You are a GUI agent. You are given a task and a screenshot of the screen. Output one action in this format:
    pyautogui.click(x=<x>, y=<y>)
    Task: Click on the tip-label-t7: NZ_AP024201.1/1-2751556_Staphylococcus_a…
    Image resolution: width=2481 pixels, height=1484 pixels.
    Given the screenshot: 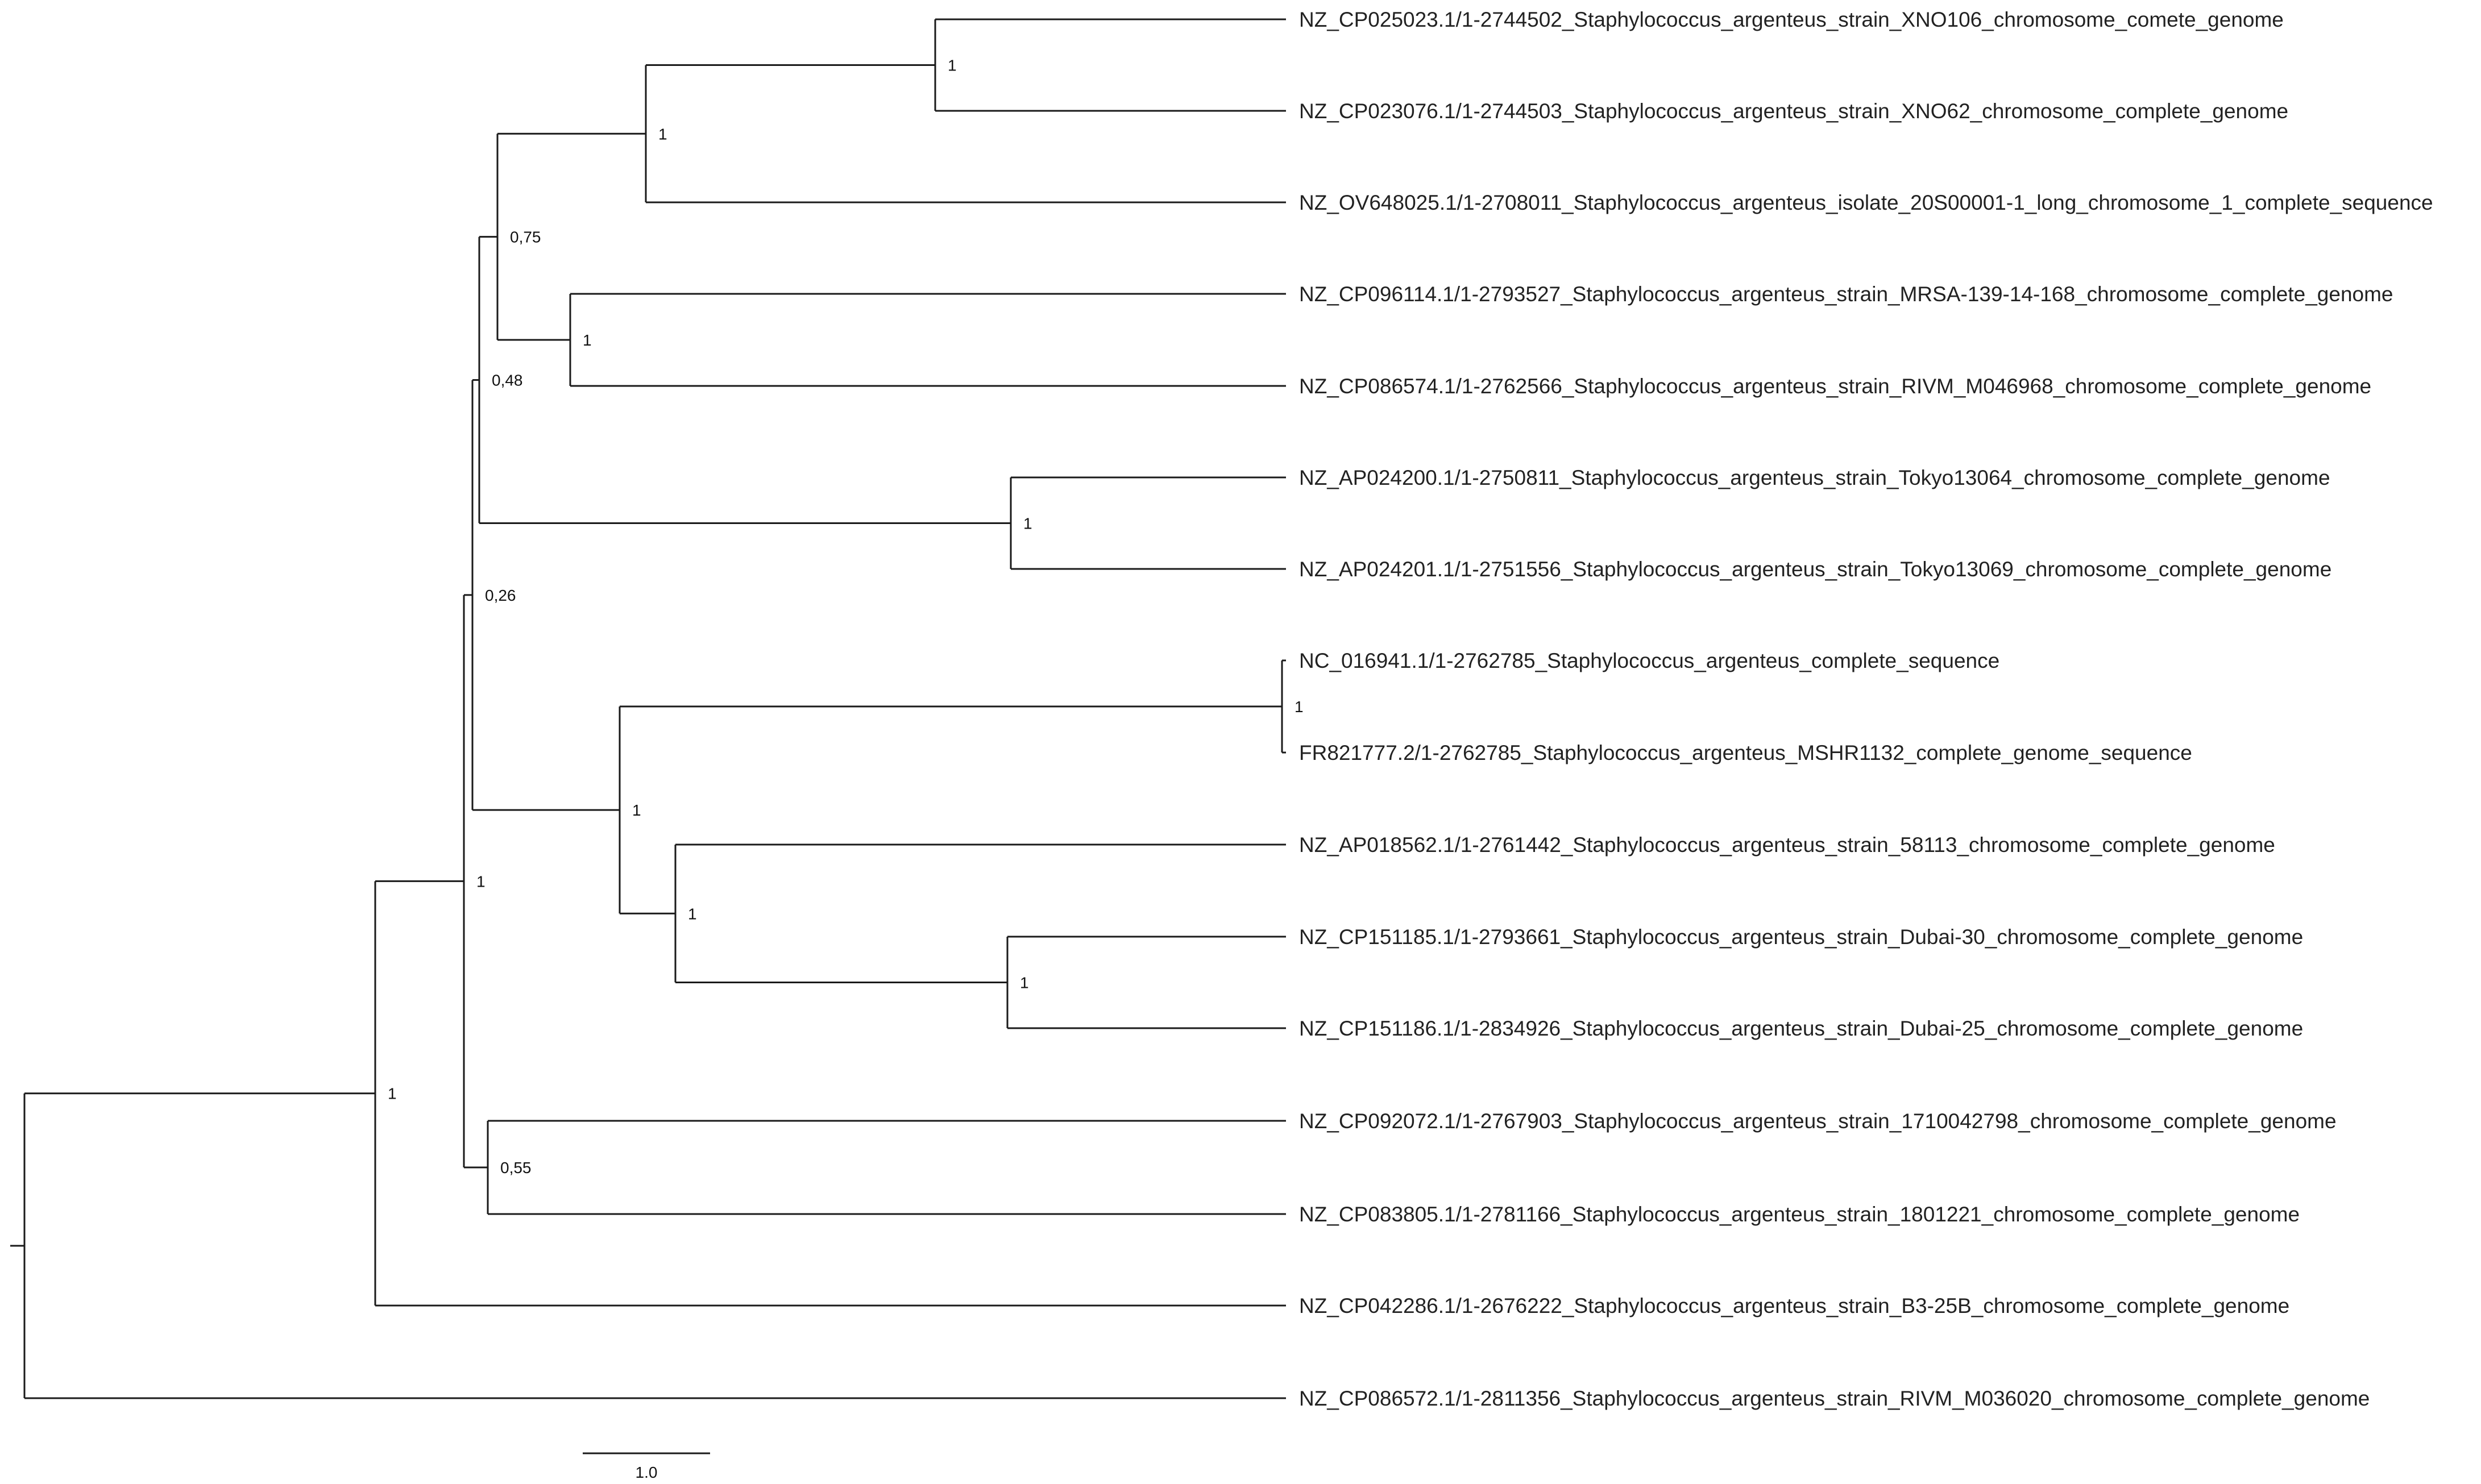 What is the action you would take?
    pyautogui.click(x=1815, y=570)
    